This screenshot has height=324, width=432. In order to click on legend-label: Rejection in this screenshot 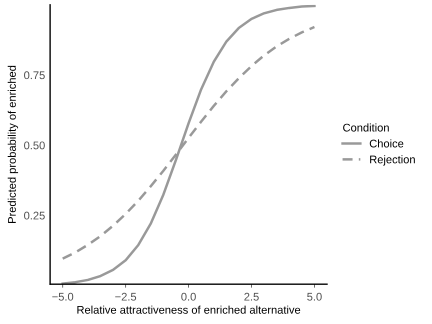, I will do `click(392, 160)`.